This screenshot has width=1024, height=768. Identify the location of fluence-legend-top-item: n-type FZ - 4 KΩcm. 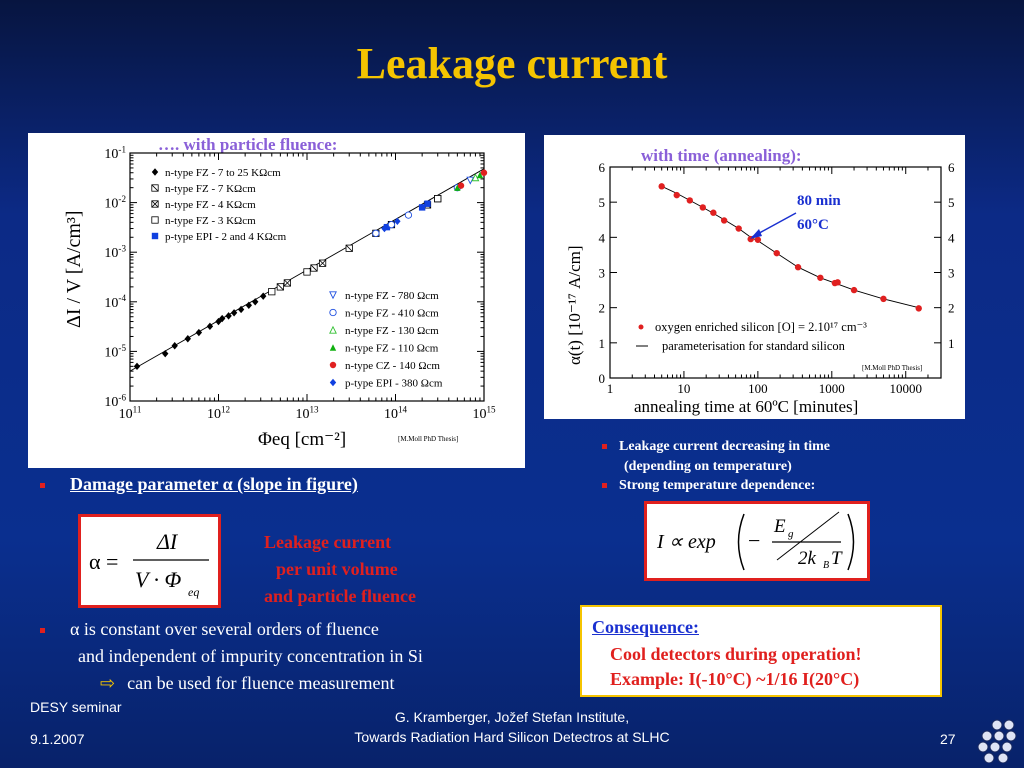
(210, 205).